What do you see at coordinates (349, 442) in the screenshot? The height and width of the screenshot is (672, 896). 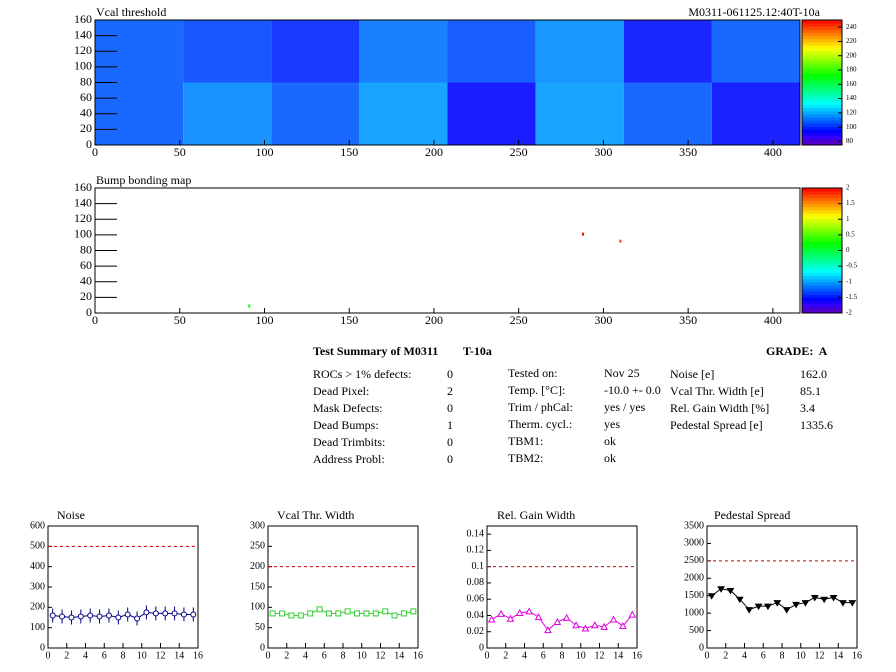 I see `defect-label: Dead Trimbits:` at bounding box center [349, 442].